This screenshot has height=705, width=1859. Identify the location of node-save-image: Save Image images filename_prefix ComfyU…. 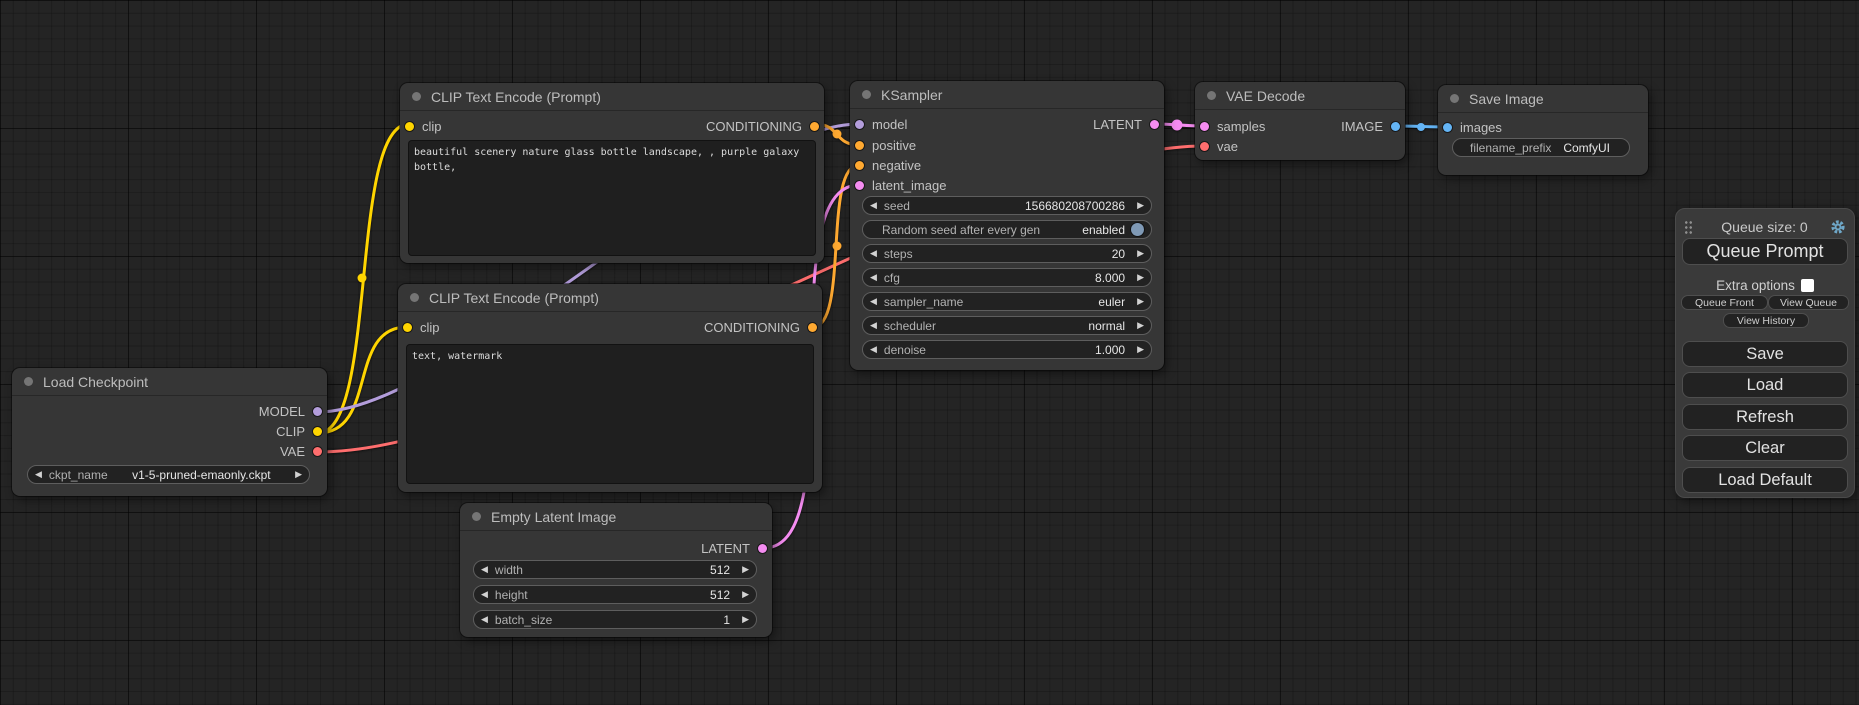
(1543, 130).